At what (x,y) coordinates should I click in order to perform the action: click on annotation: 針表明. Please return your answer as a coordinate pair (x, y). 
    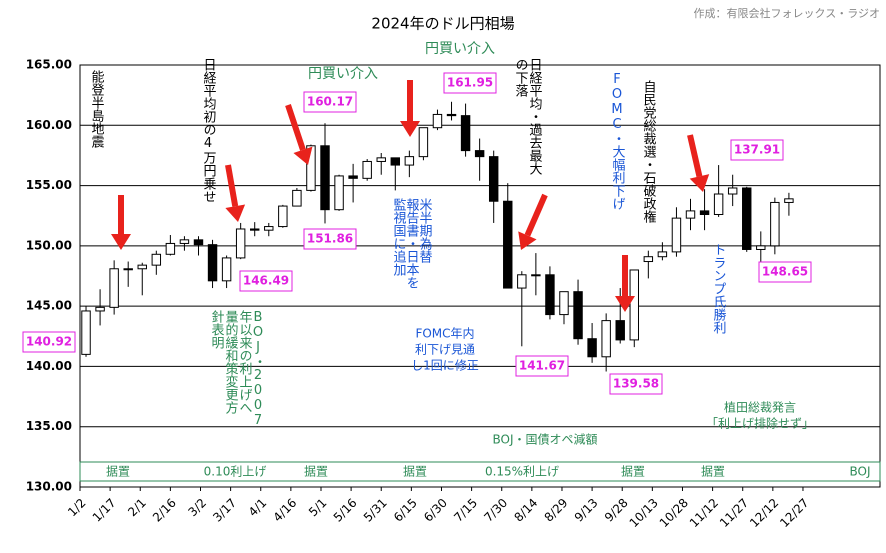
    Looking at the image, I should click on (217, 330).